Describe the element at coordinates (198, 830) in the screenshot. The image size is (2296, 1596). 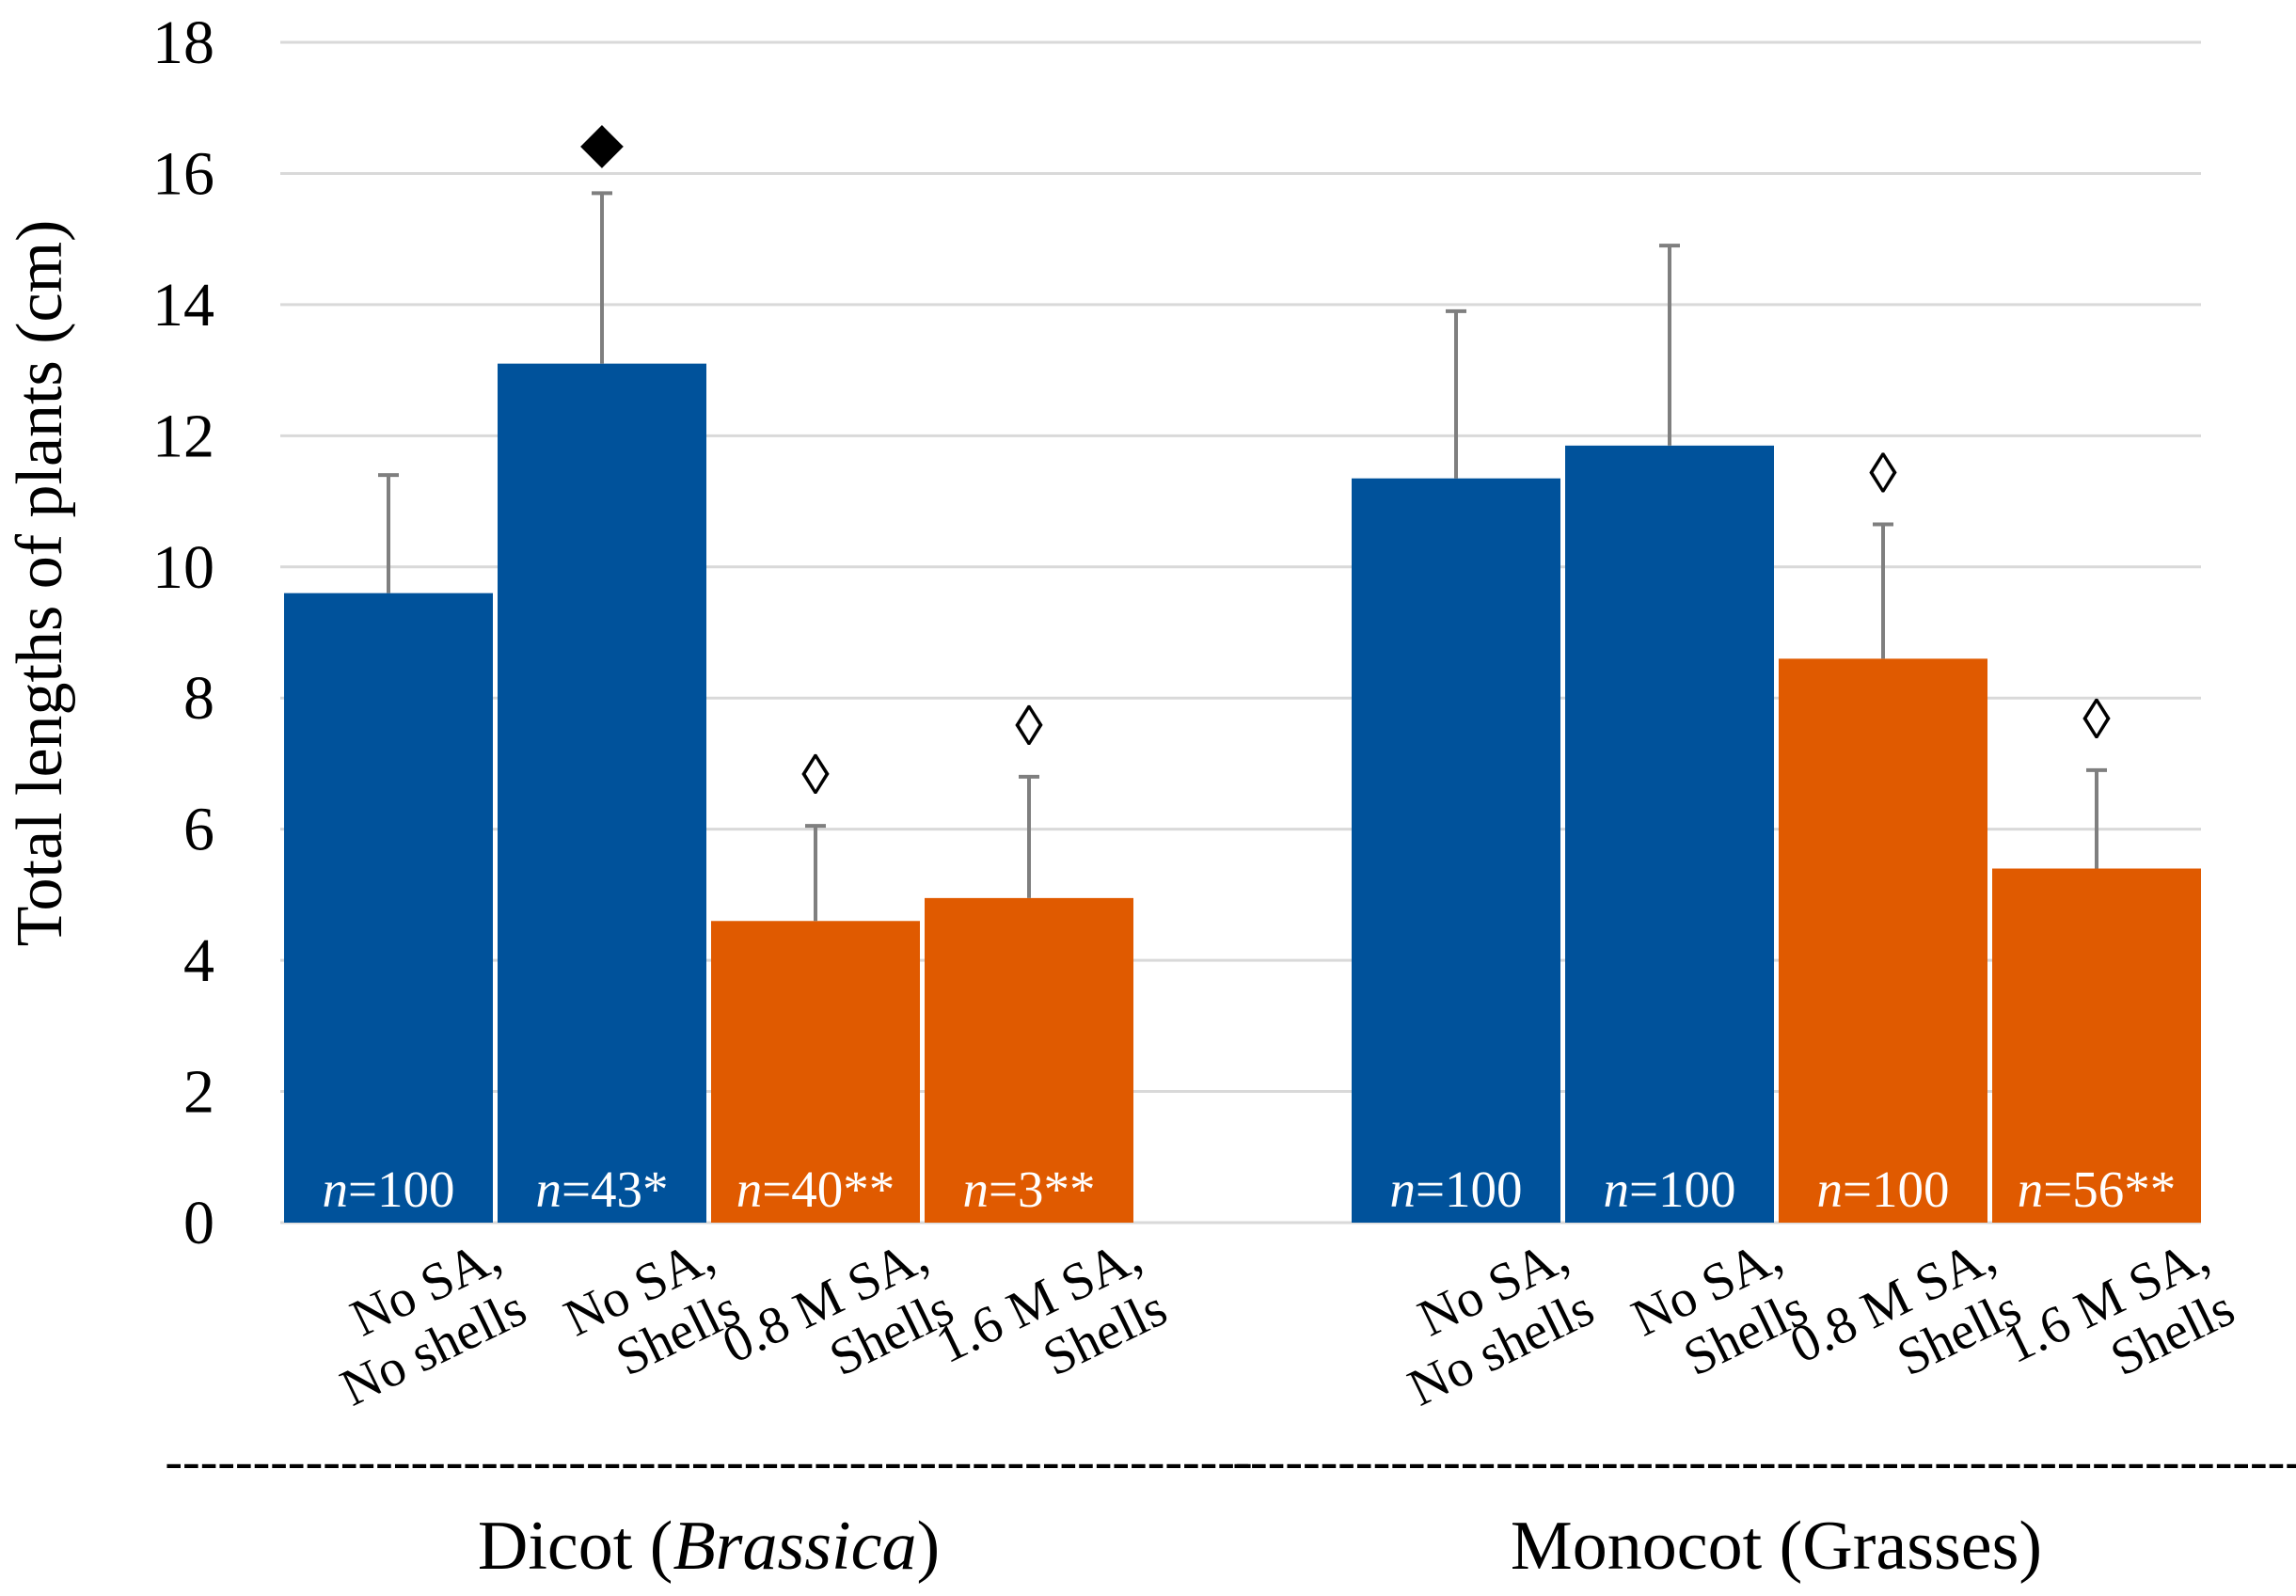
I see `y-tick-label: 6` at that location.